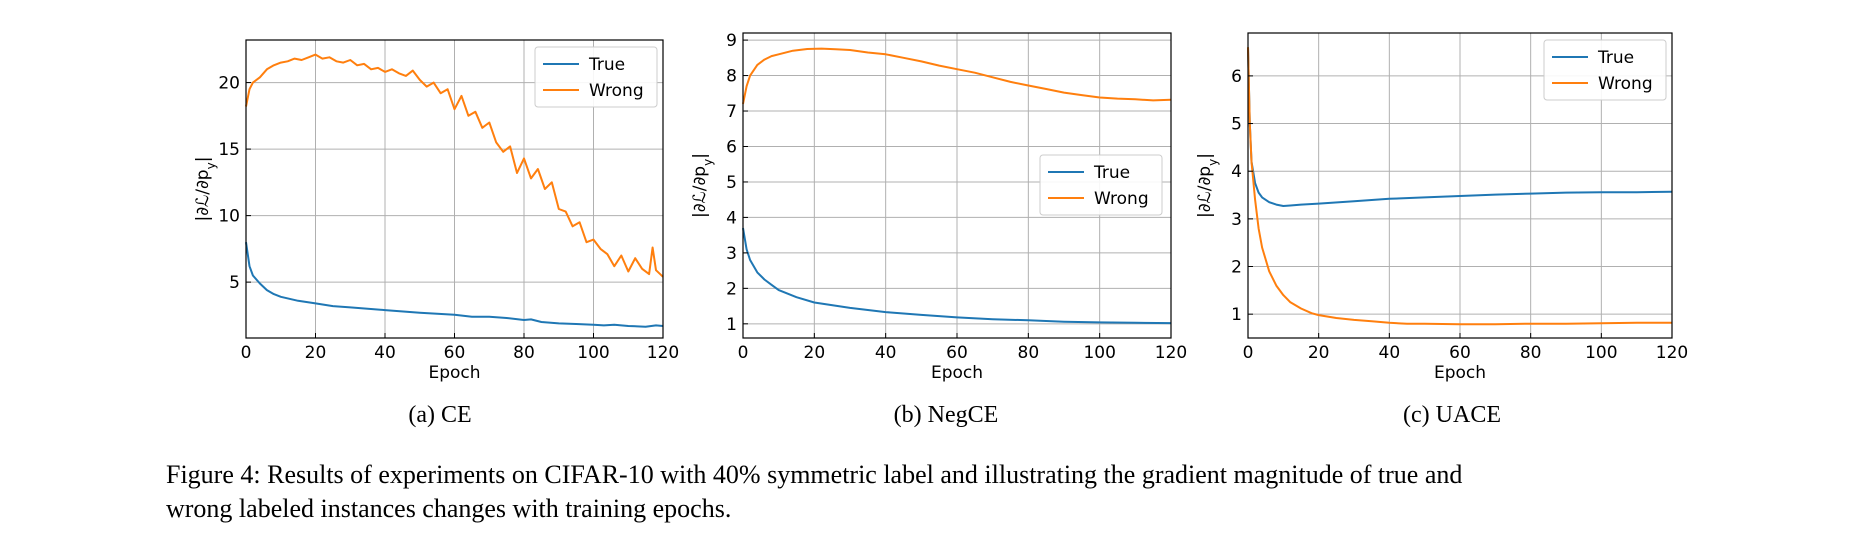 The height and width of the screenshot is (557, 1851). Describe the element at coordinates (731, 41) in the screenshot. I see `y-tick-label: 9` at that location.